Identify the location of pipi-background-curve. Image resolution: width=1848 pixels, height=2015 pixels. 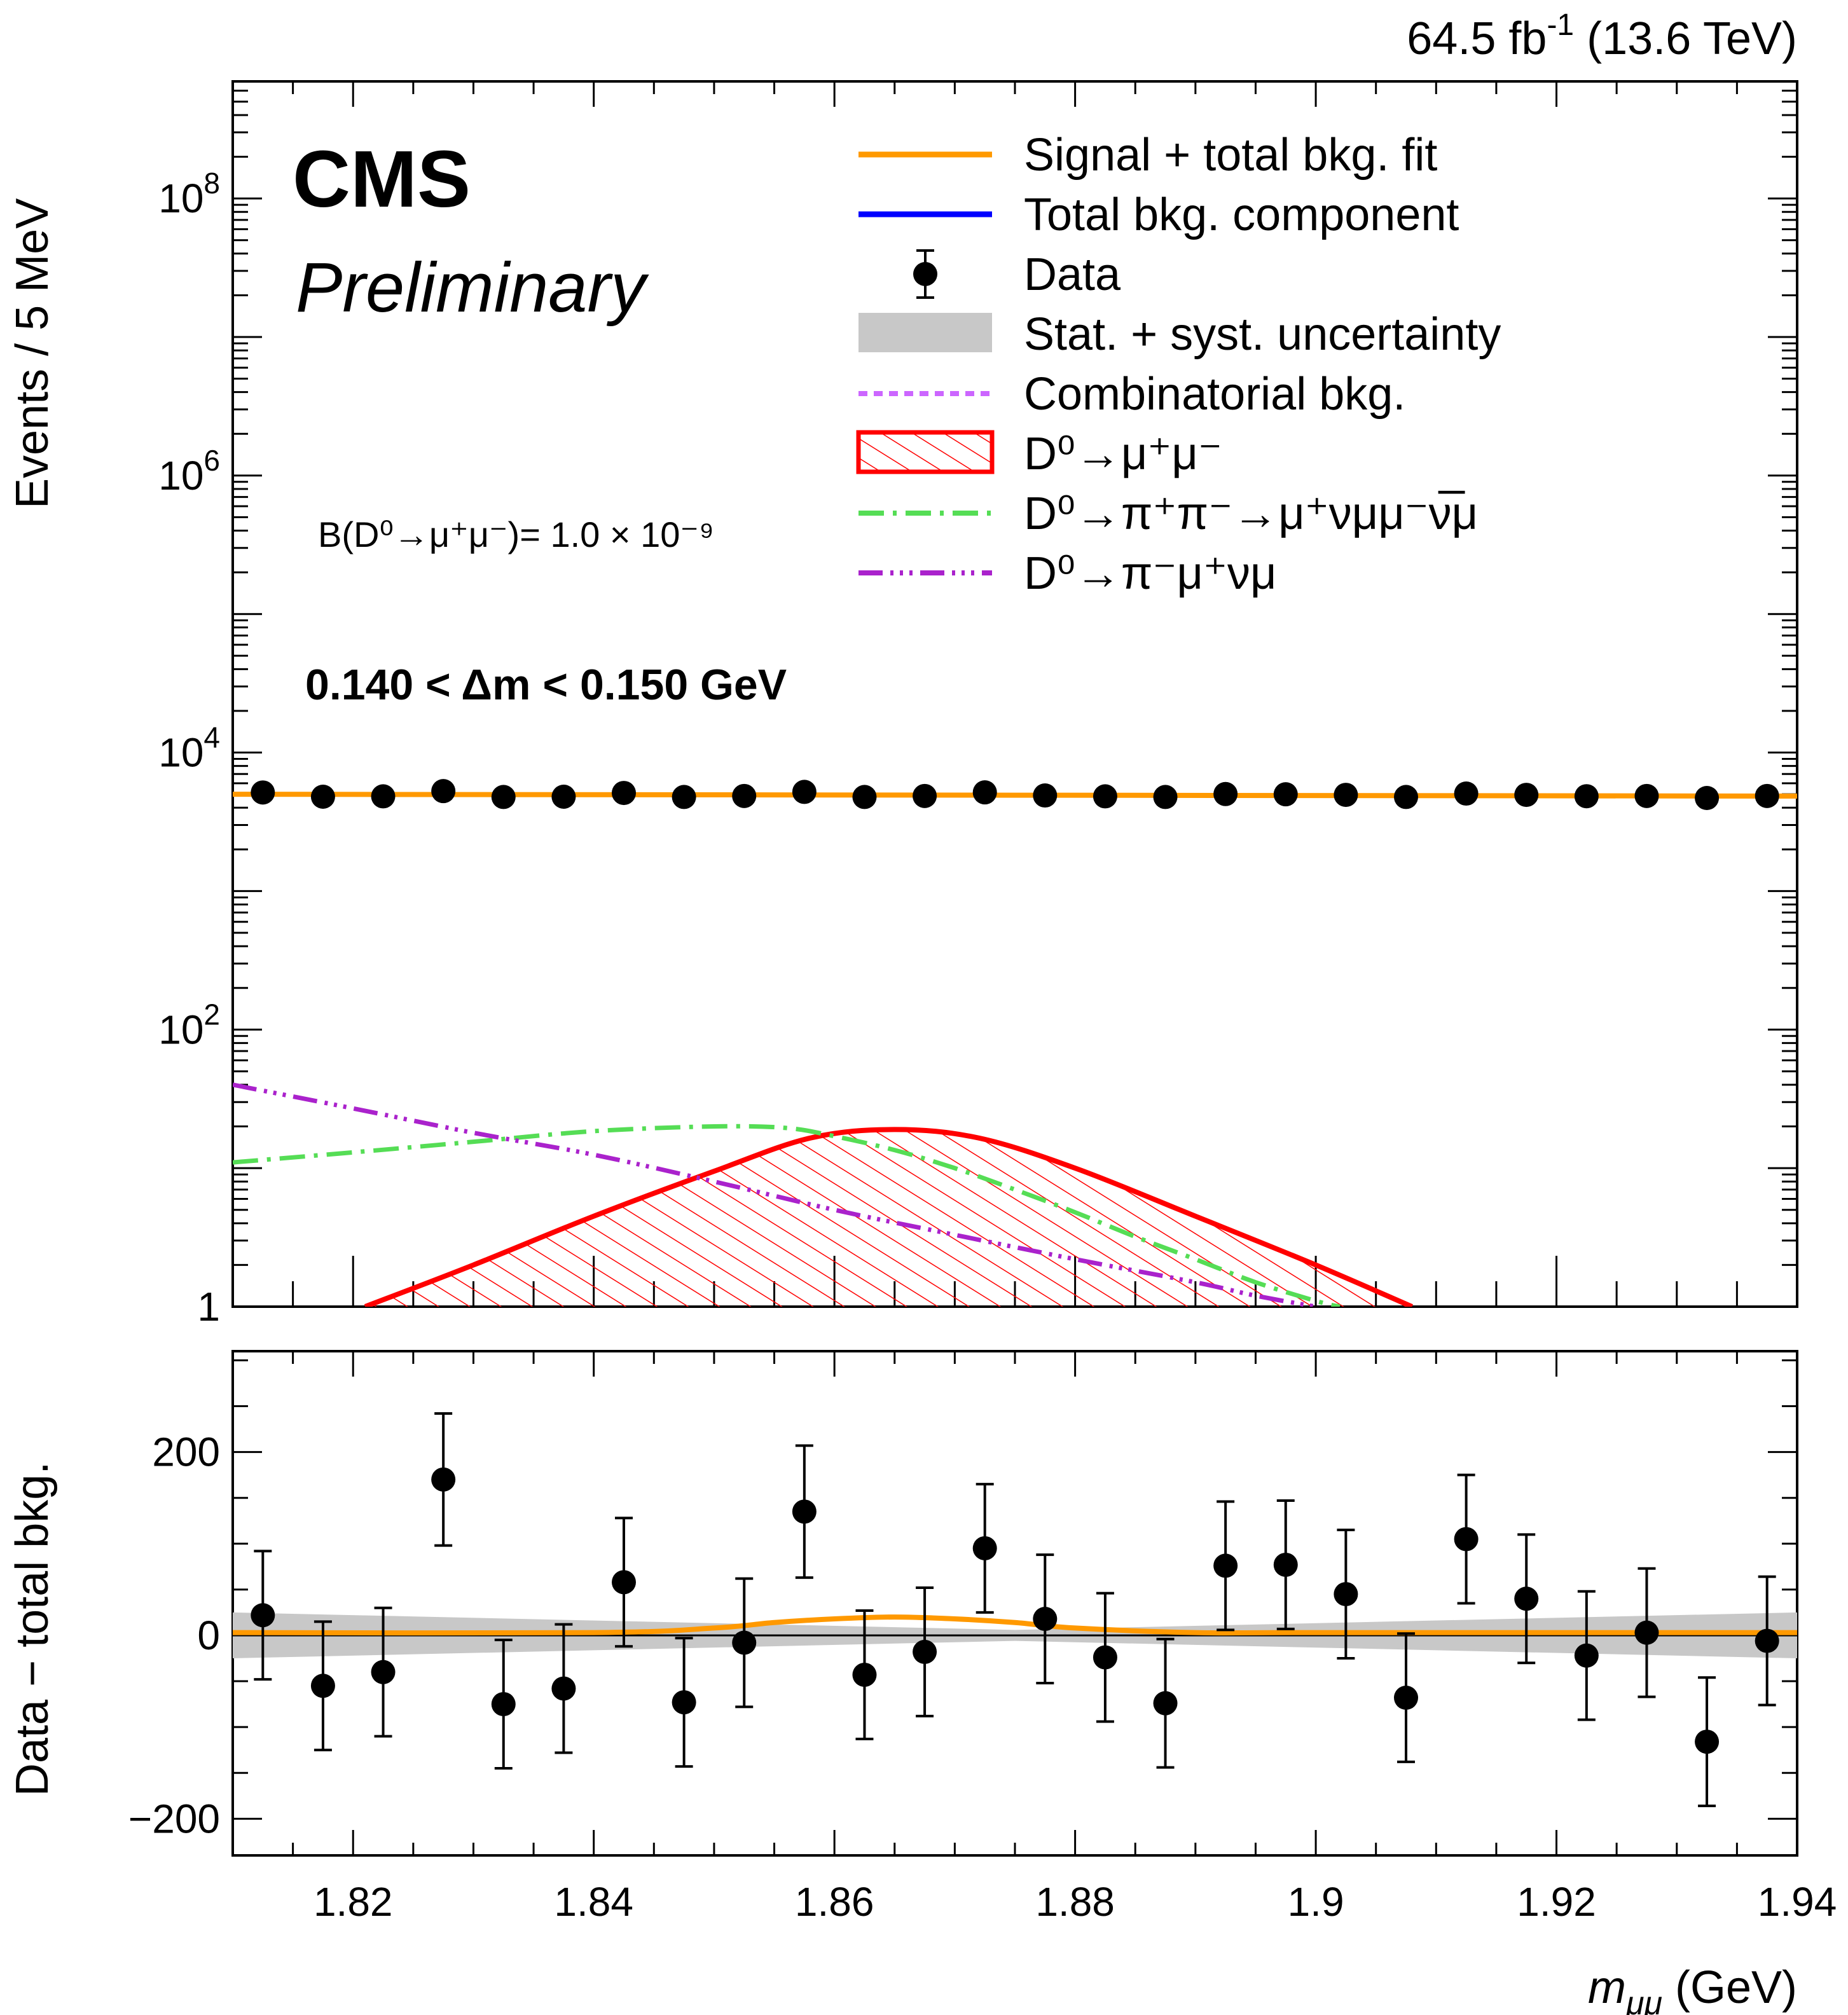
(787, 1215).